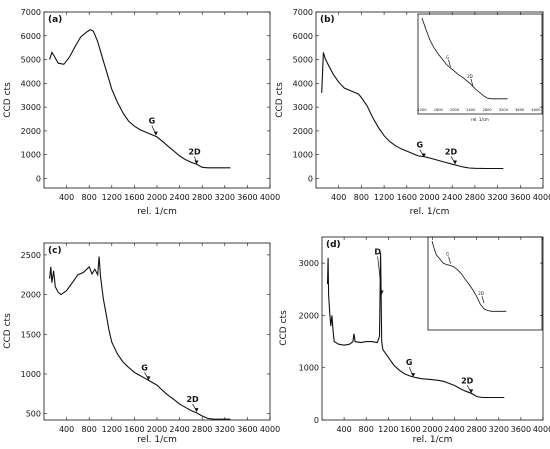 Image resolution: width=550 pixels, height=449 pixels. I want to click on y-tick-label: 2500, so click(31, 255).